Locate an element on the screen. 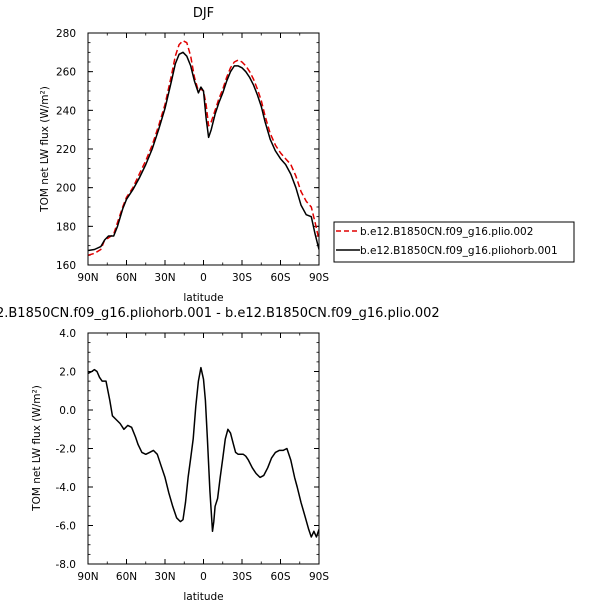 Image resolution: width=611 pixels, height=609 pixels. bottom-xtick-label: 60N is located at coordinates (126, 577).